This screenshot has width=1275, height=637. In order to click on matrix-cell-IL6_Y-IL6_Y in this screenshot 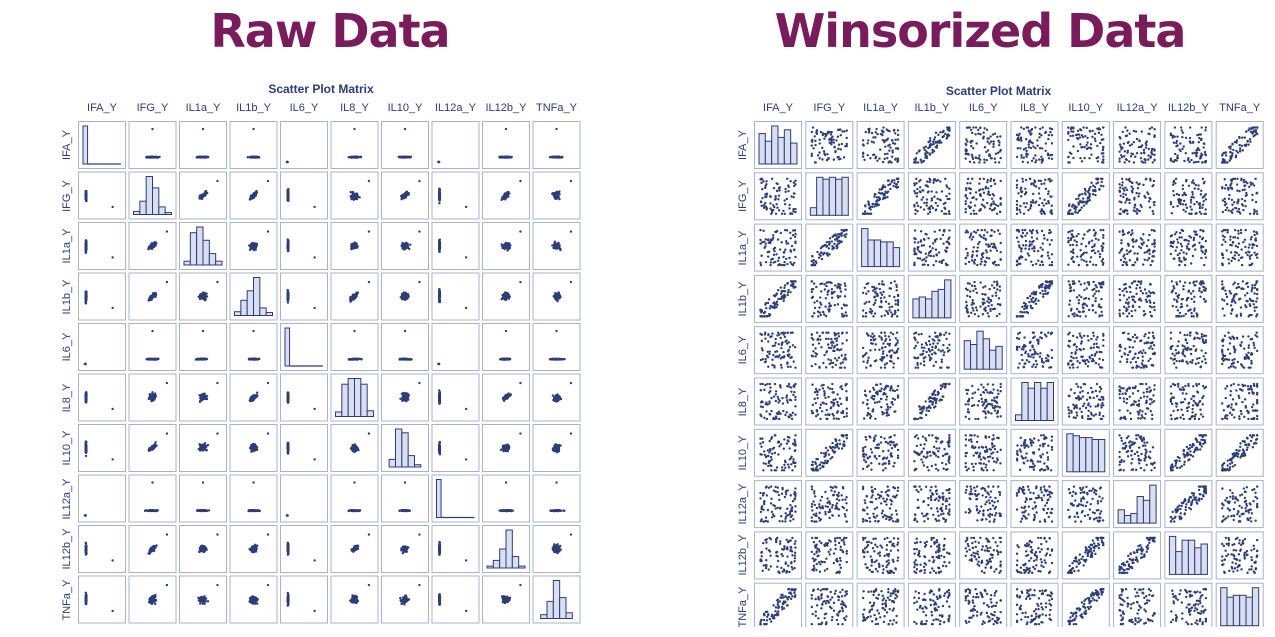, I will do `click(304, 347)`.